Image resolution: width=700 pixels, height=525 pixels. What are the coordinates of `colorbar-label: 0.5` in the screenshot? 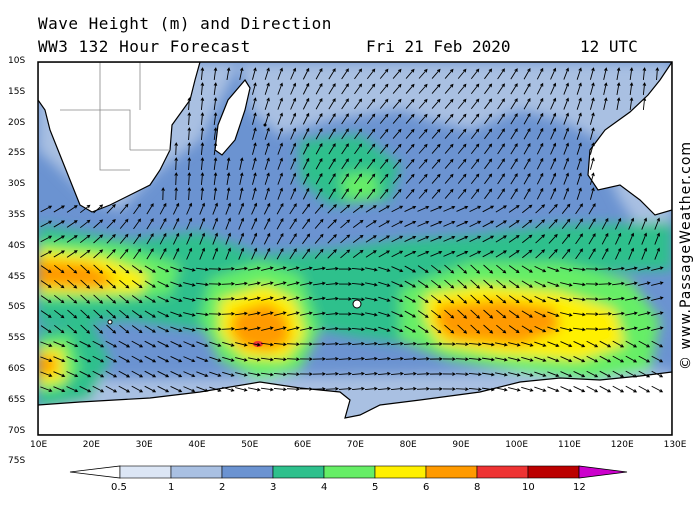 It's located at (119, 487).